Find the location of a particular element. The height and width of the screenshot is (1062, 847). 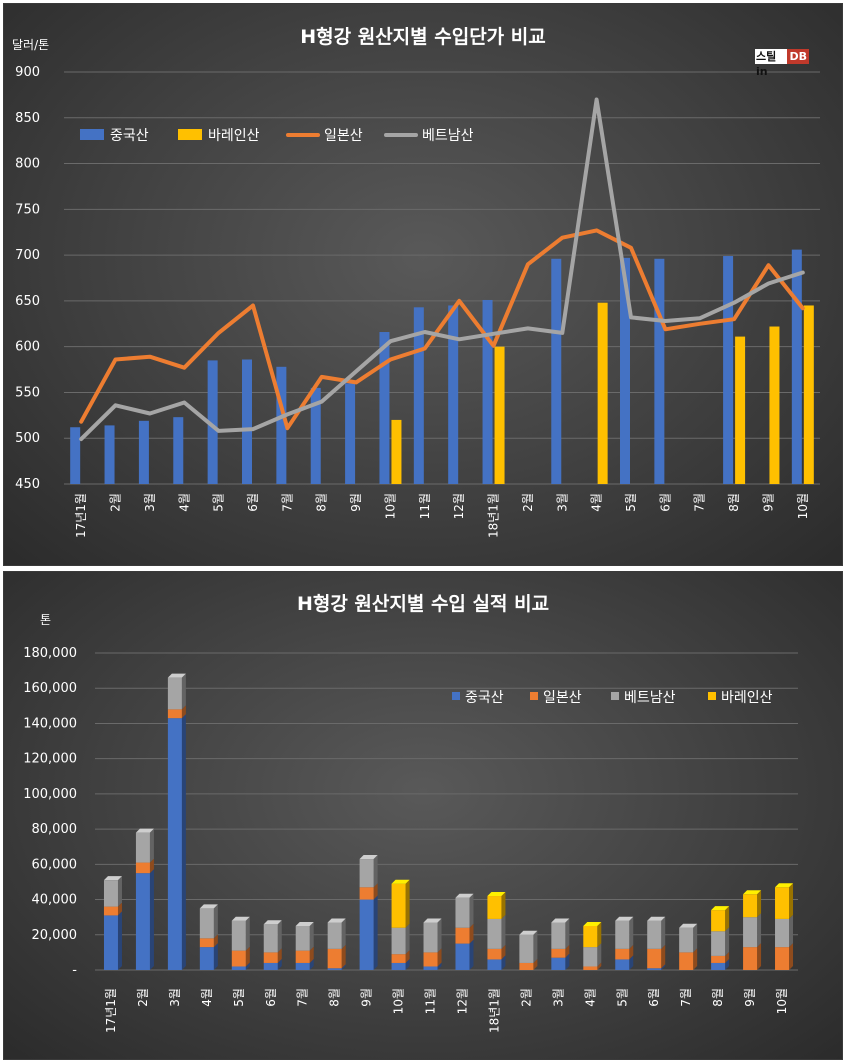

chart2-x-tick: 5월 is located at coordinates (622, 997).